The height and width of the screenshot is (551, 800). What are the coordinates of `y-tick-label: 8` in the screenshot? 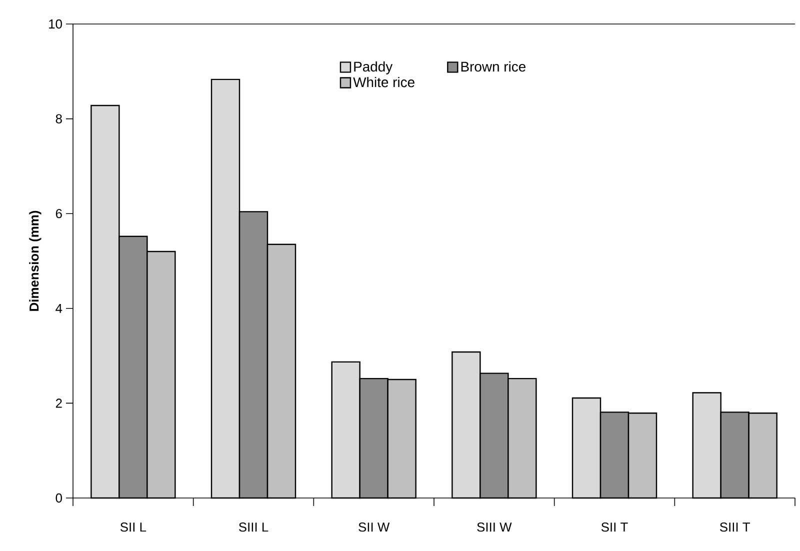 It's located at (59, 119).